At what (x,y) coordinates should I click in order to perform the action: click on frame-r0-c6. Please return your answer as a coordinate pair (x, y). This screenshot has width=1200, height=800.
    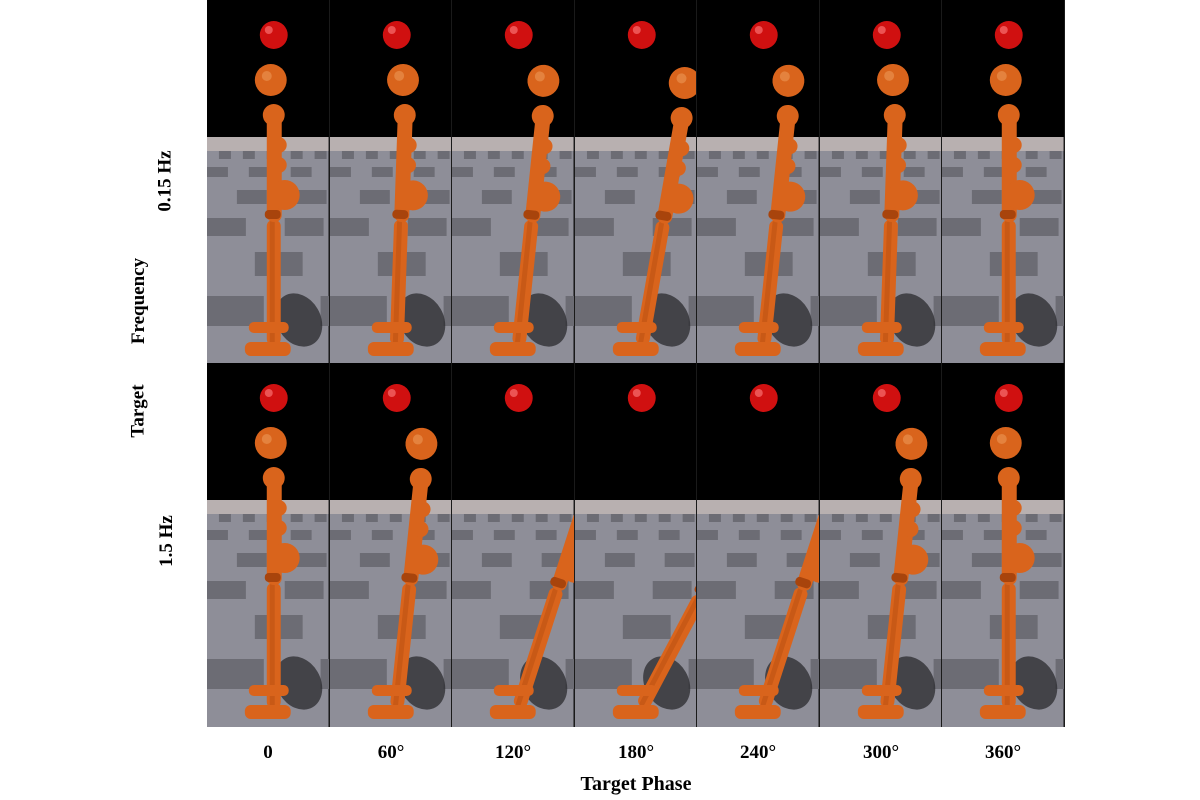
    Looking at the image, I should click on (1003, 181).